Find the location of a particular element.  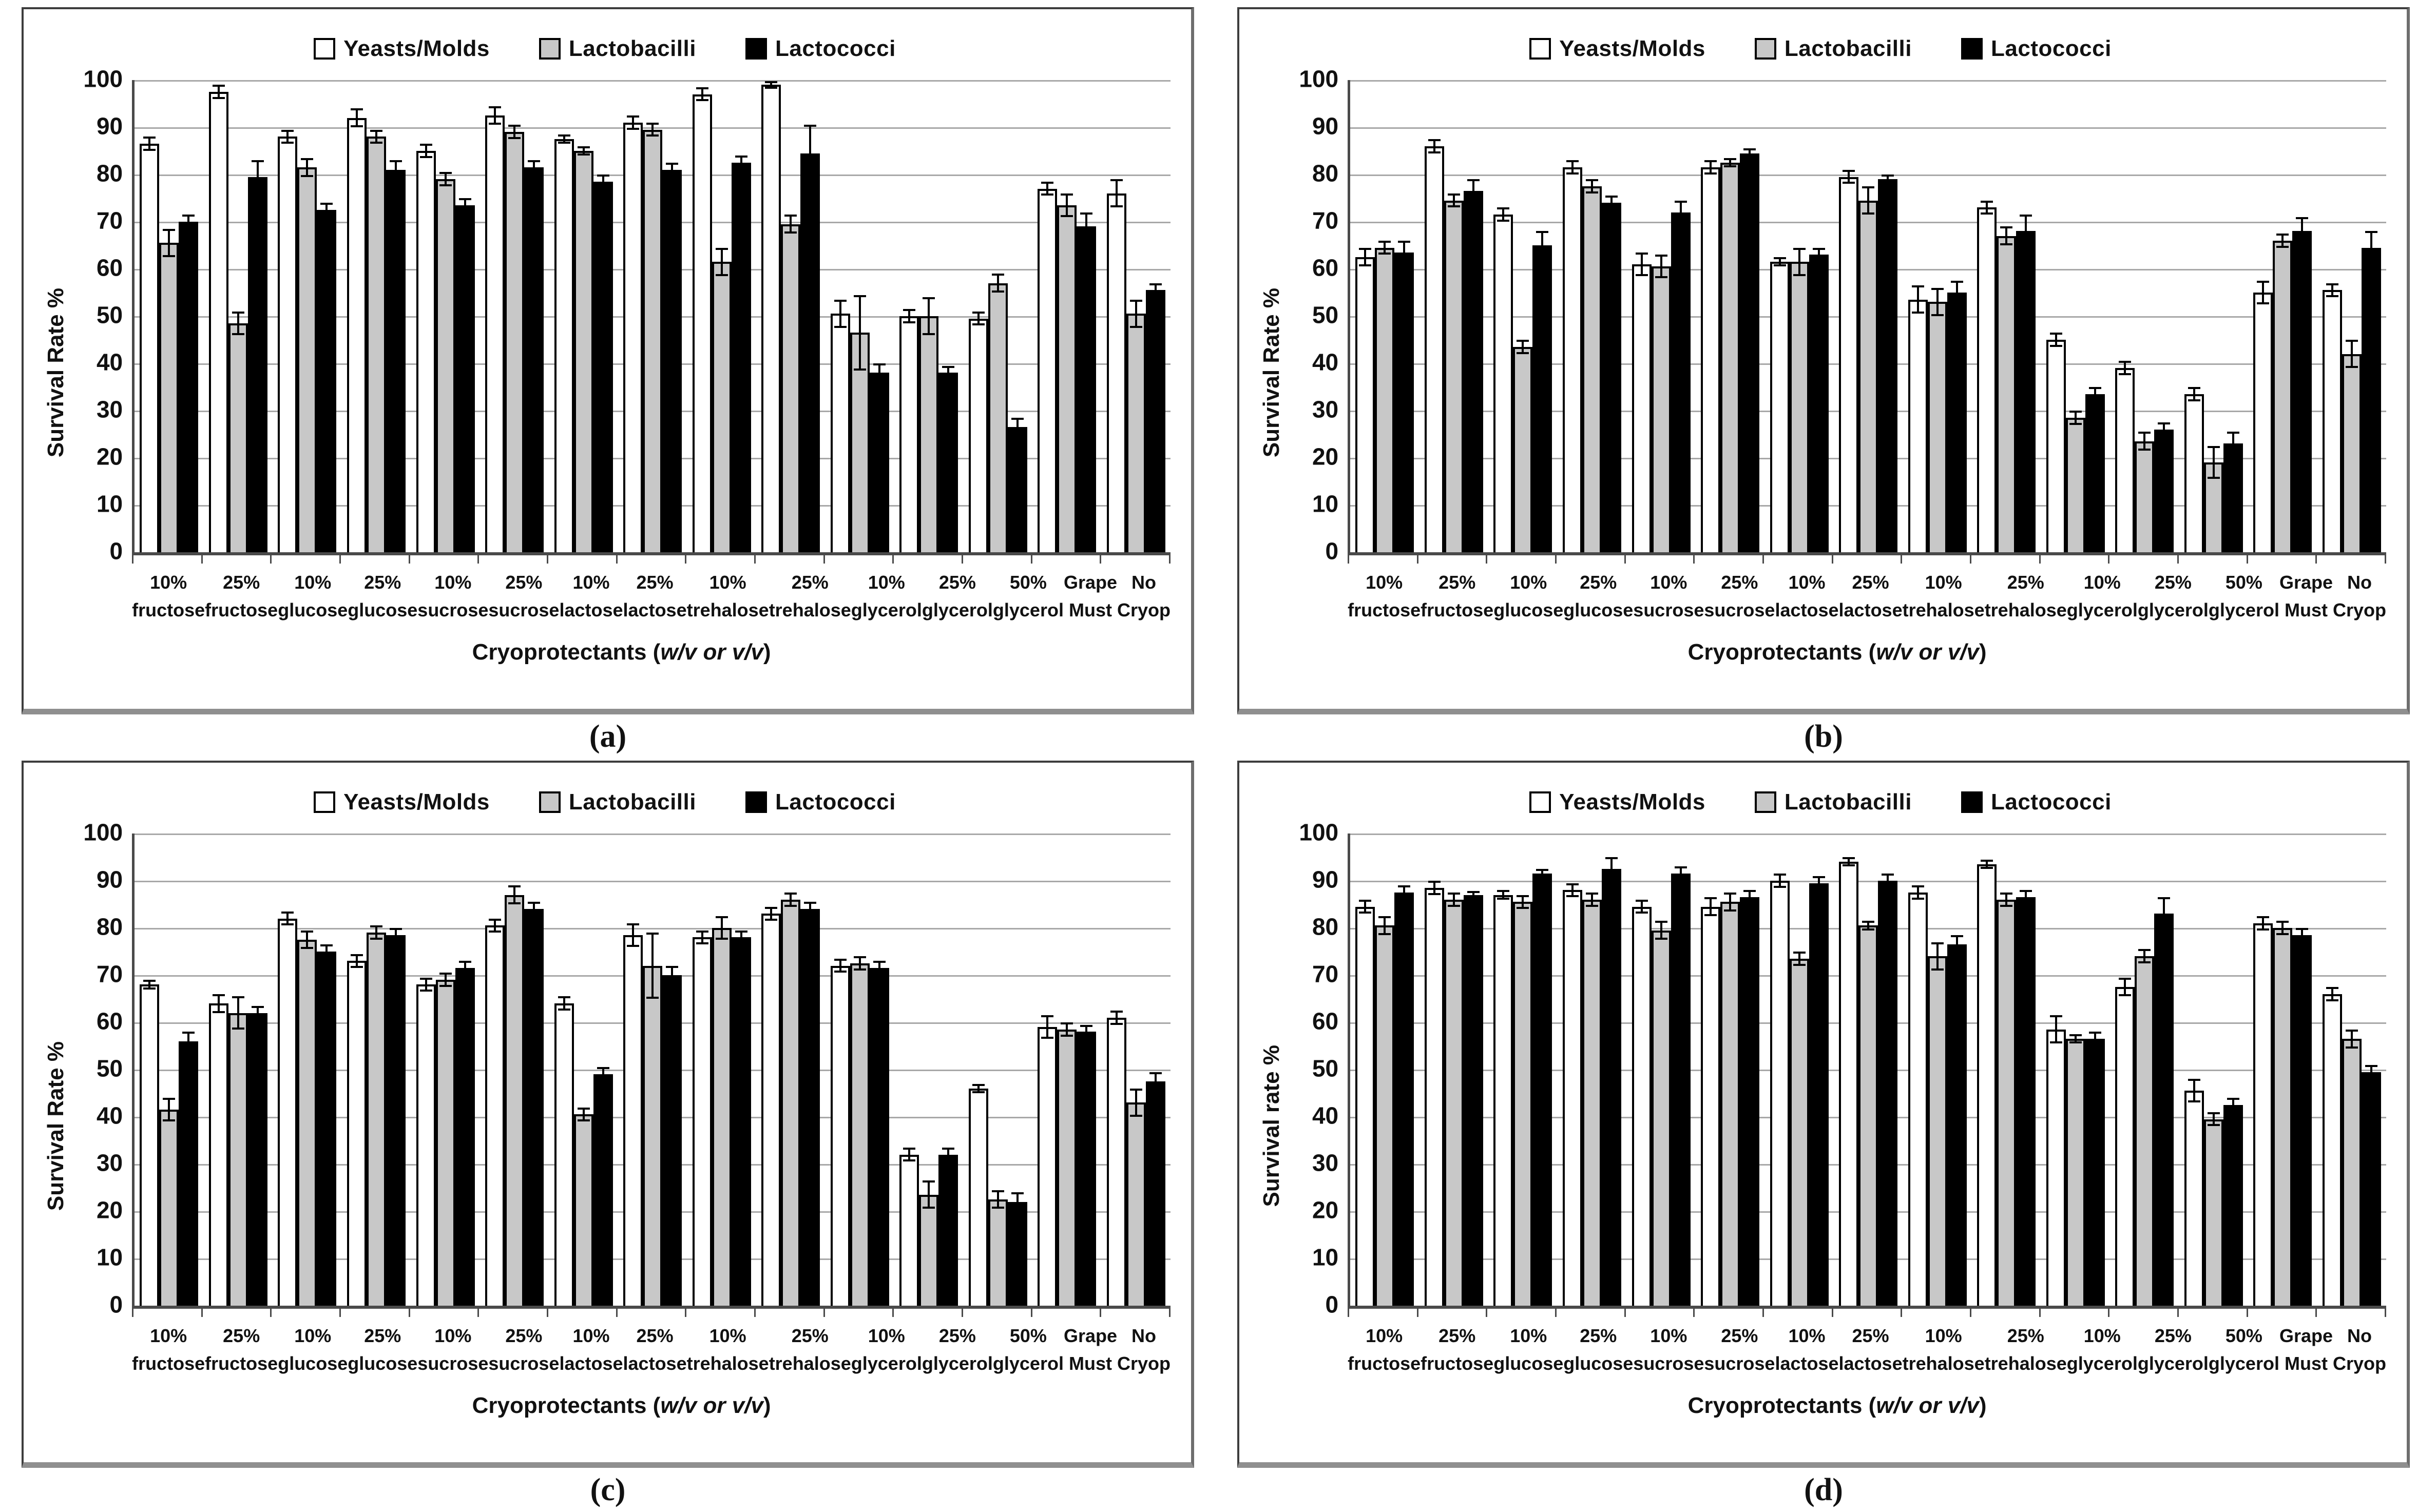

x-category-label: 10% fructose is located at coordinates (1384, 597).